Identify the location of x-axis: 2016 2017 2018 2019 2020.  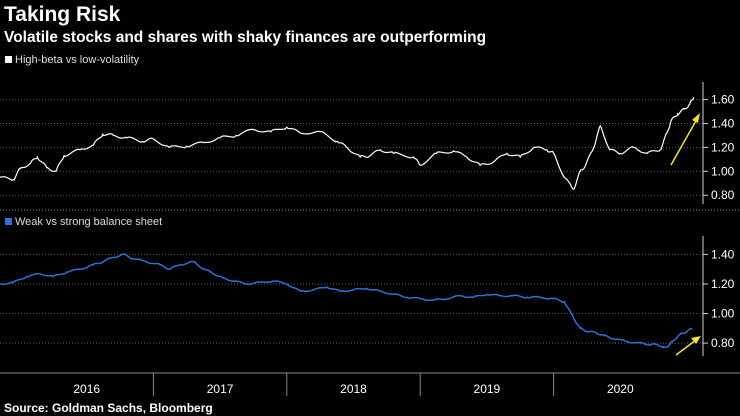
(353, 384).